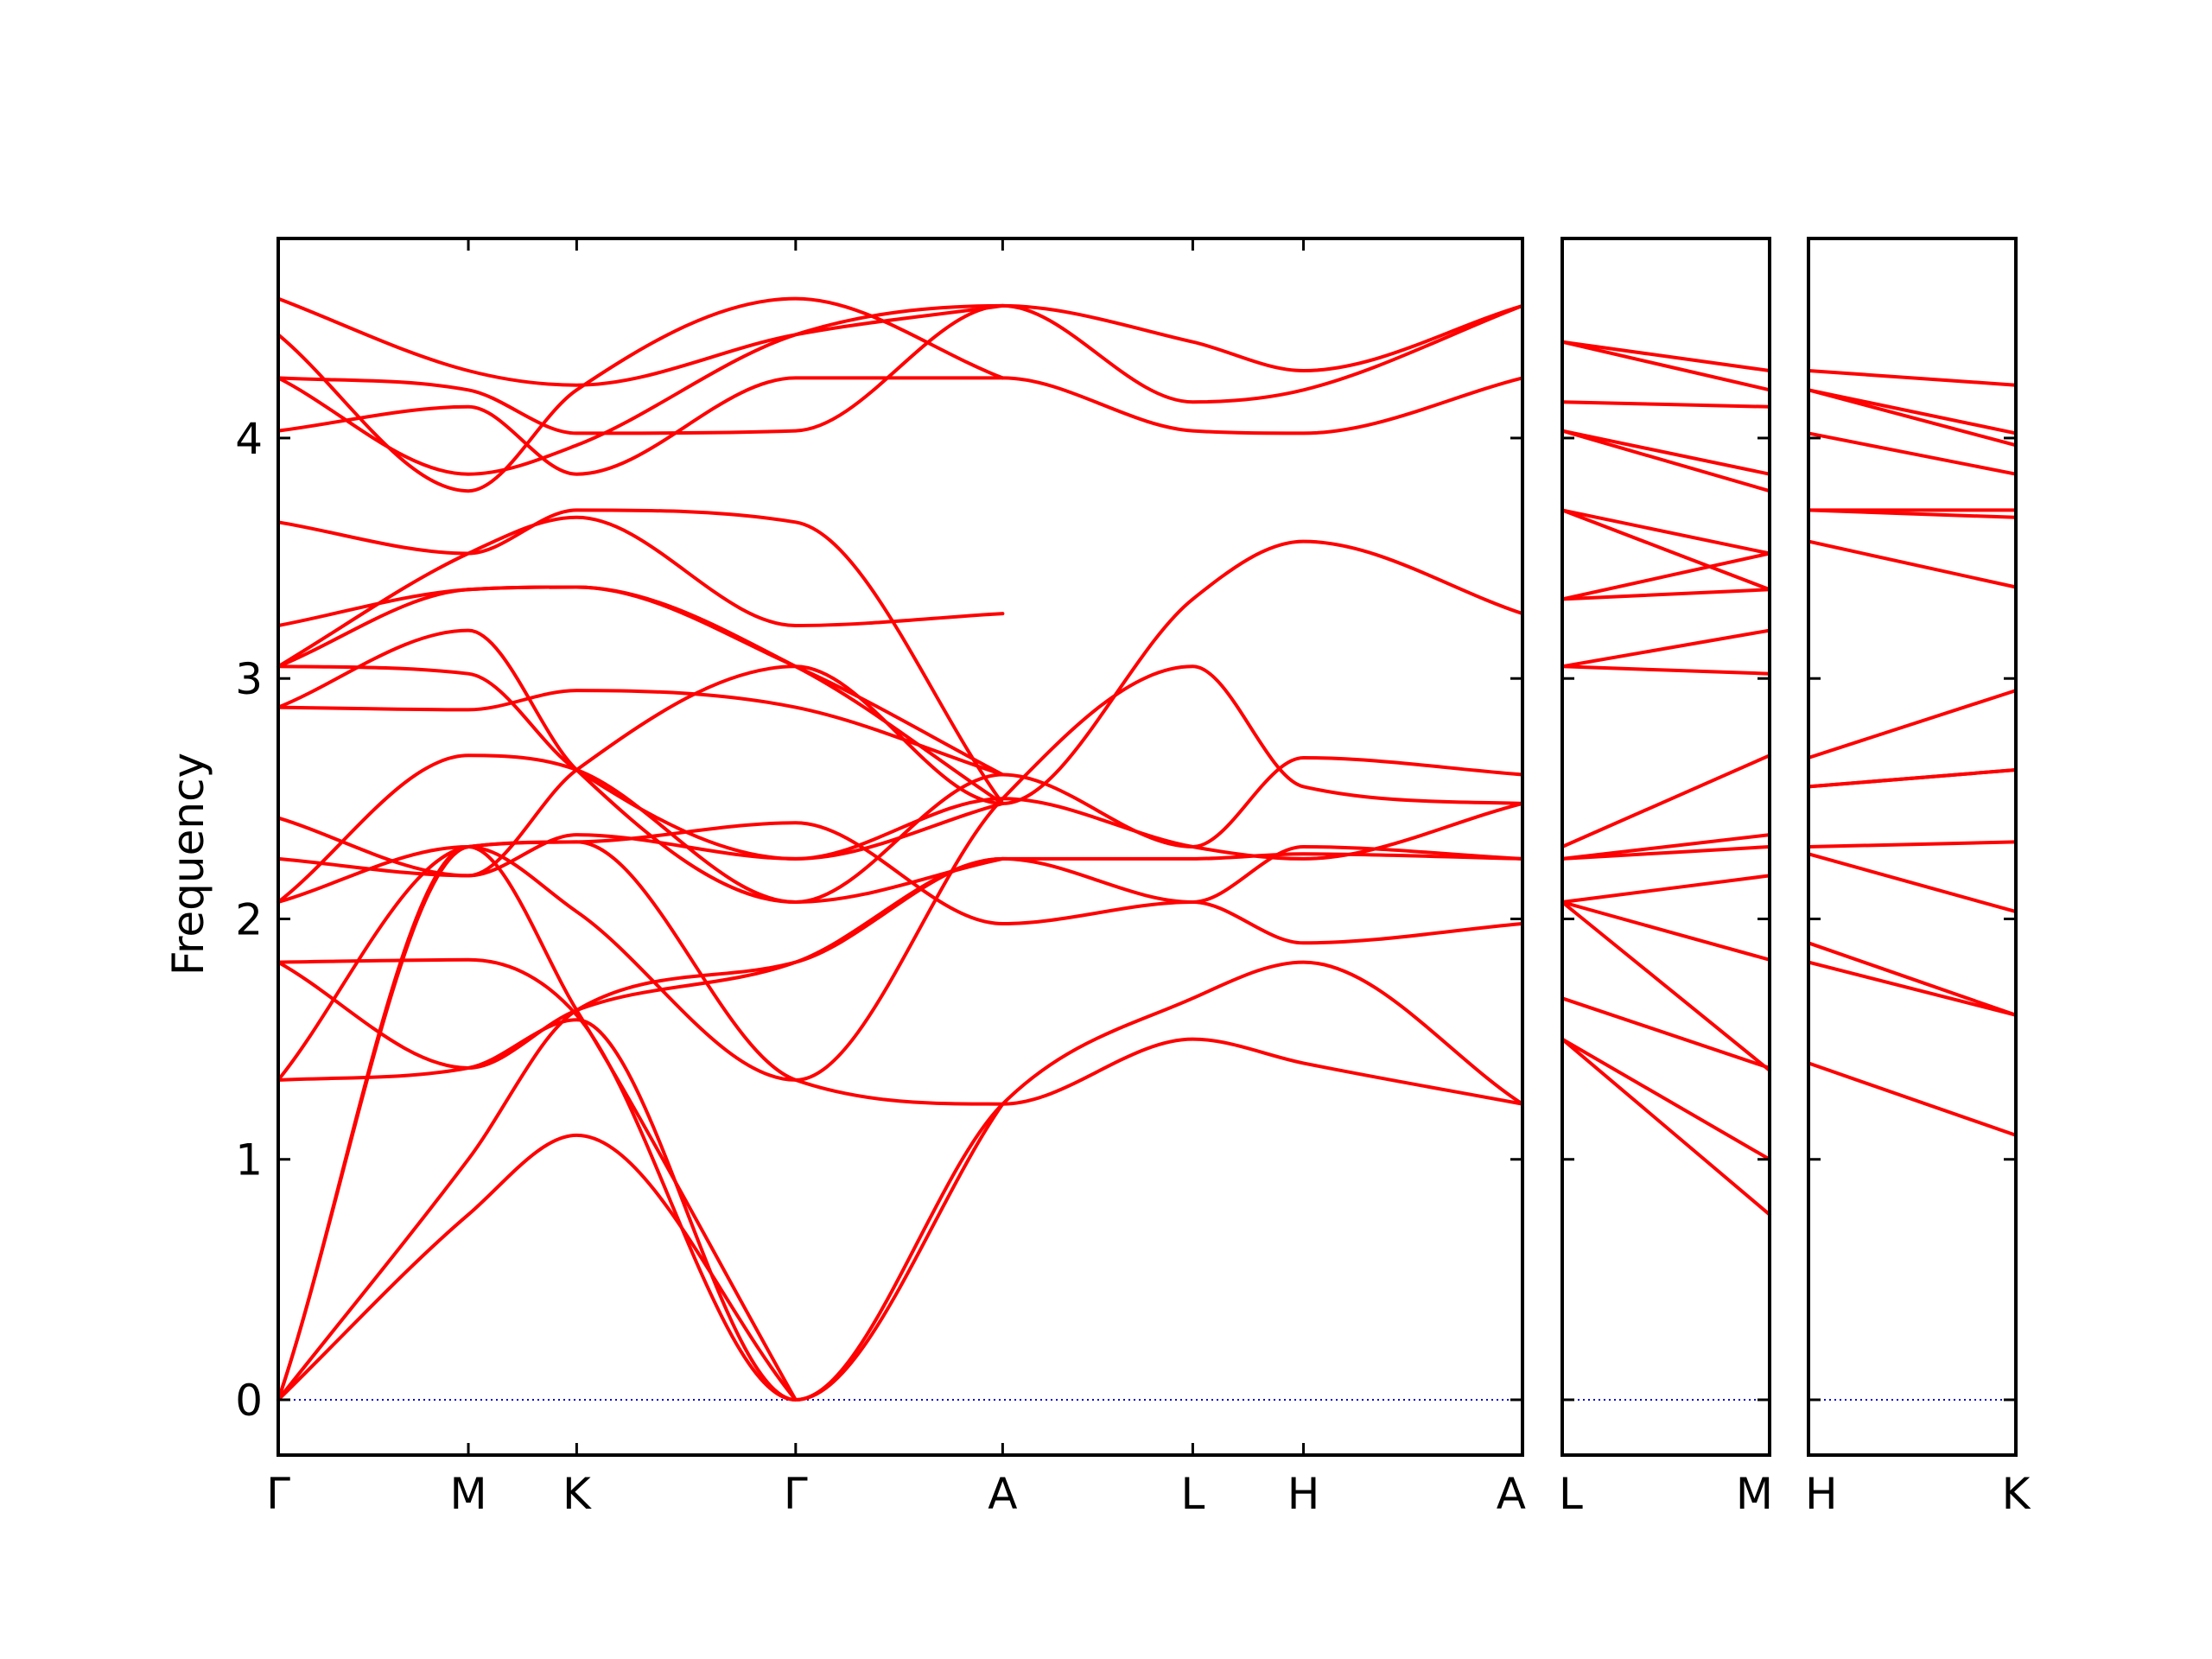 The height and width of the screenshot is (1659, 2212). I want to click on y-axis-label: Frequency, so click(188, 864).